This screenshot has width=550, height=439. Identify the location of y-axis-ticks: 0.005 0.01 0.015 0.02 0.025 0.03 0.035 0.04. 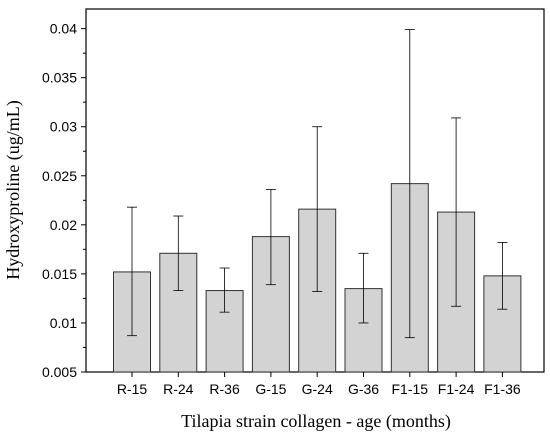
(64, 200).